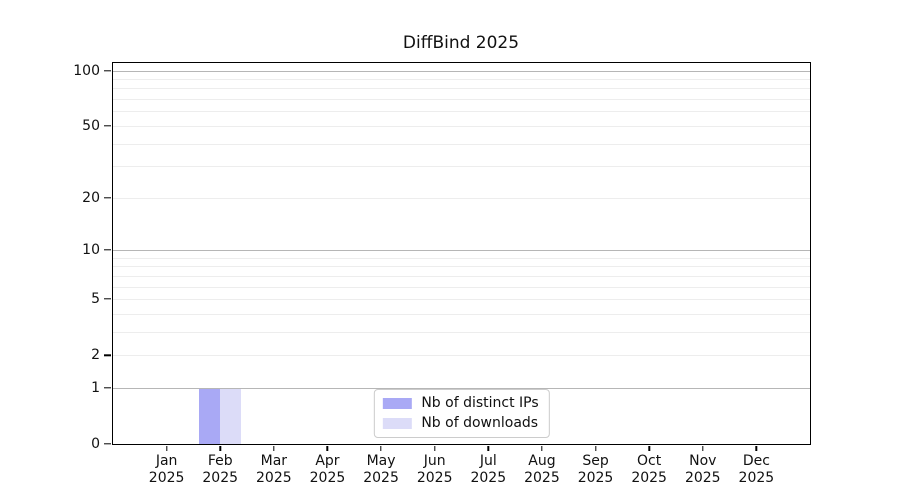 This screenshot has height=500, width=900. I want to click on x-tick-label: Nov 2025, so click(702, 469).